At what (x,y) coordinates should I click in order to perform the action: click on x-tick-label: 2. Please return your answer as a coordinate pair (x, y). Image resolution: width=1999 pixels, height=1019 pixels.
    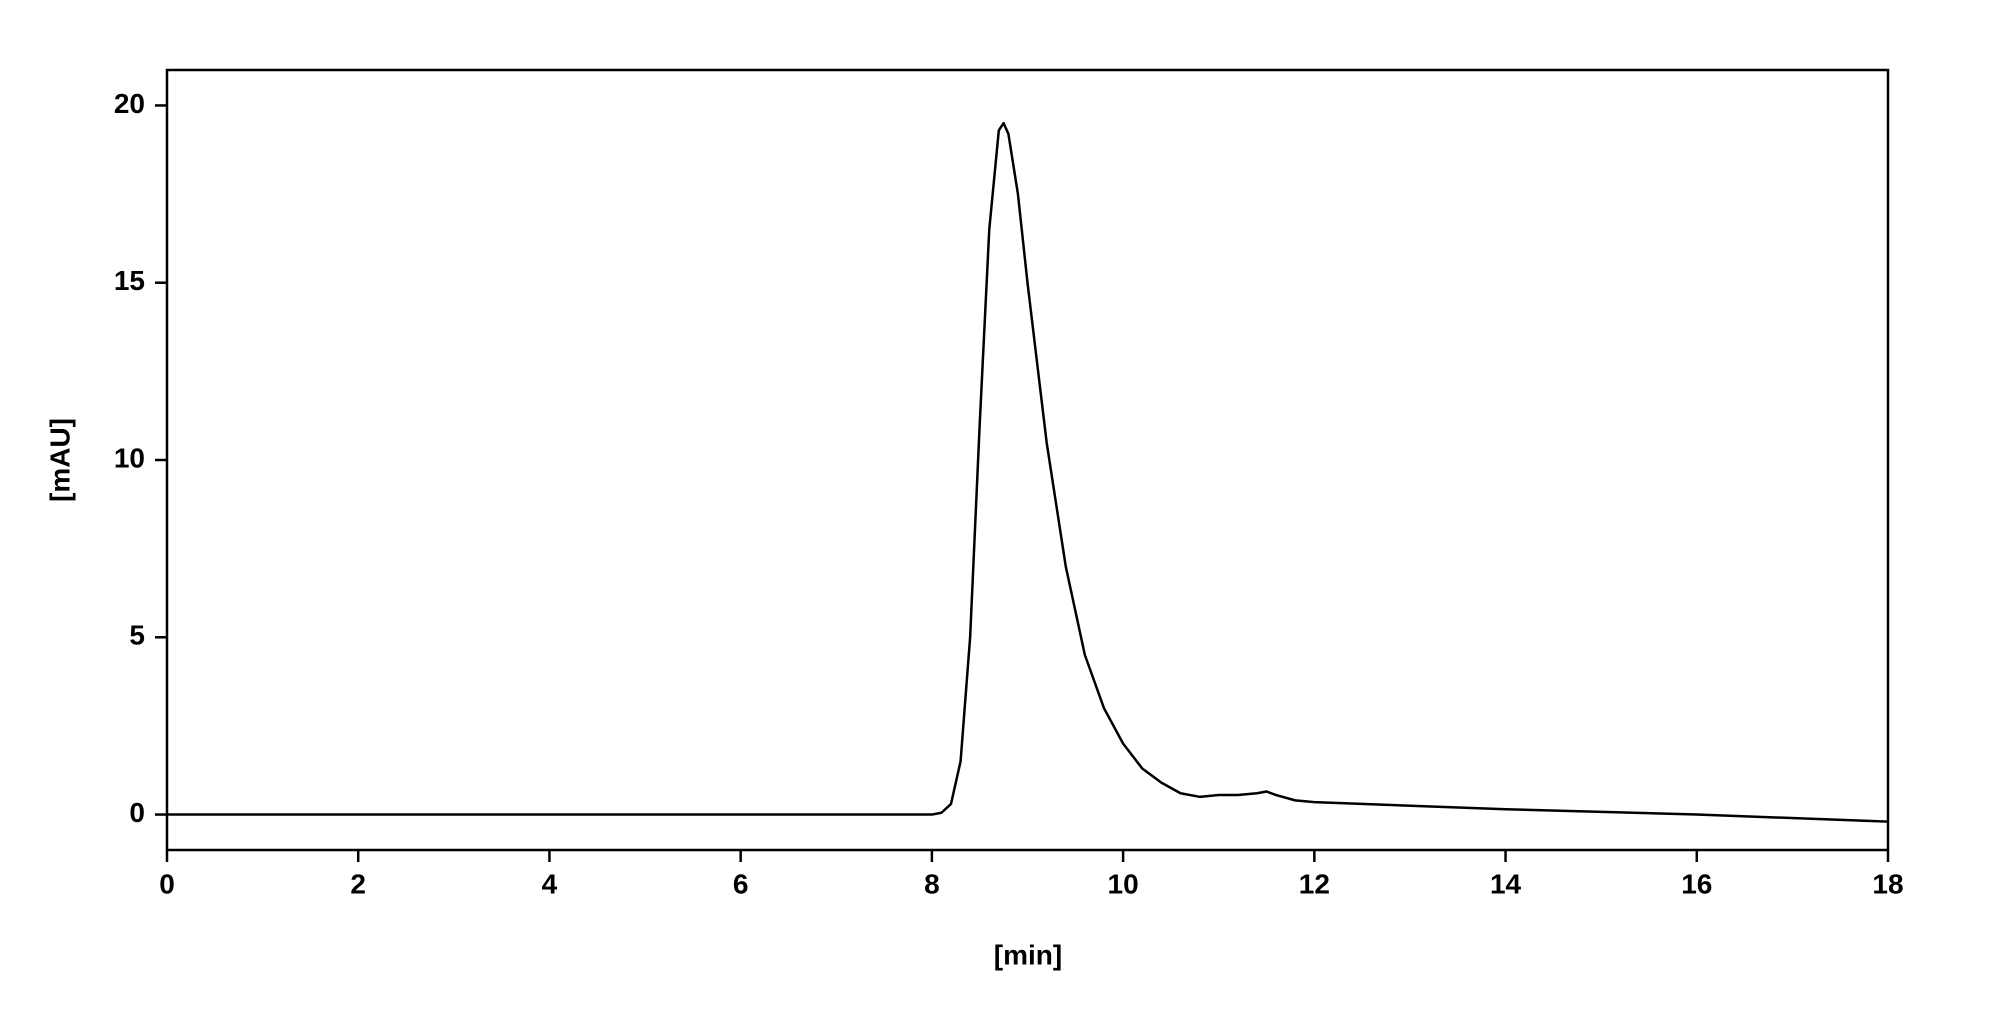
    Looking at the image, I should click on (358, 883).